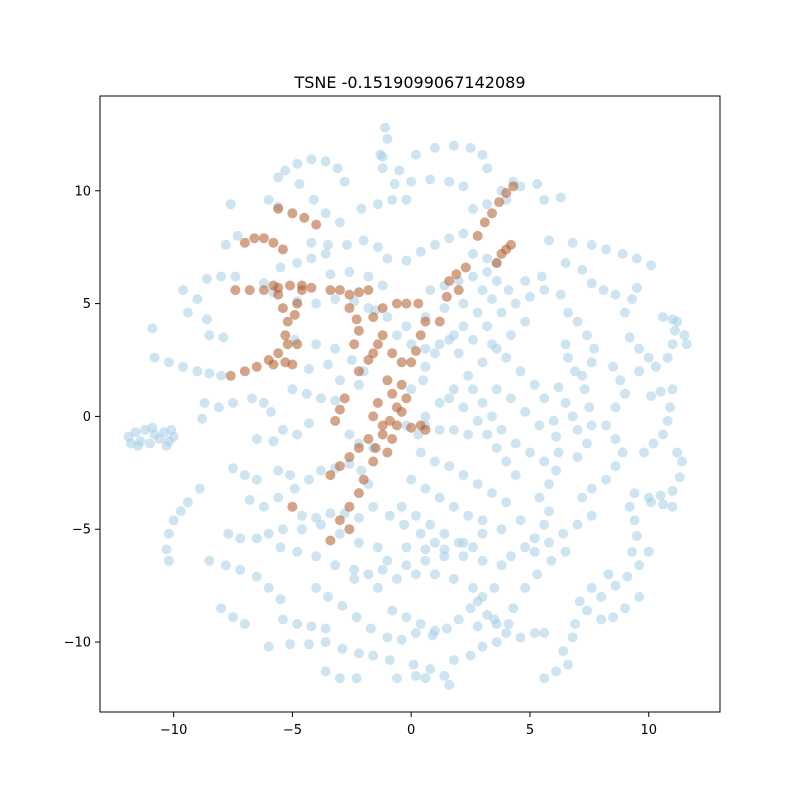 This screenshot has width=800, height=800. Describe the element at coordinates (648, 730) in the screenshot. I see `x-tick-label: 10` at that location.